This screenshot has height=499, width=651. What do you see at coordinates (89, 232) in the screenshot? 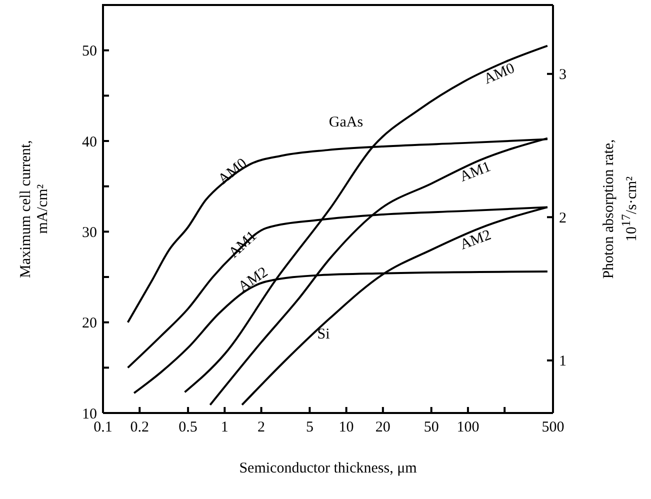
I see `y-tick-label: 30` at bounding box center [89, 232].